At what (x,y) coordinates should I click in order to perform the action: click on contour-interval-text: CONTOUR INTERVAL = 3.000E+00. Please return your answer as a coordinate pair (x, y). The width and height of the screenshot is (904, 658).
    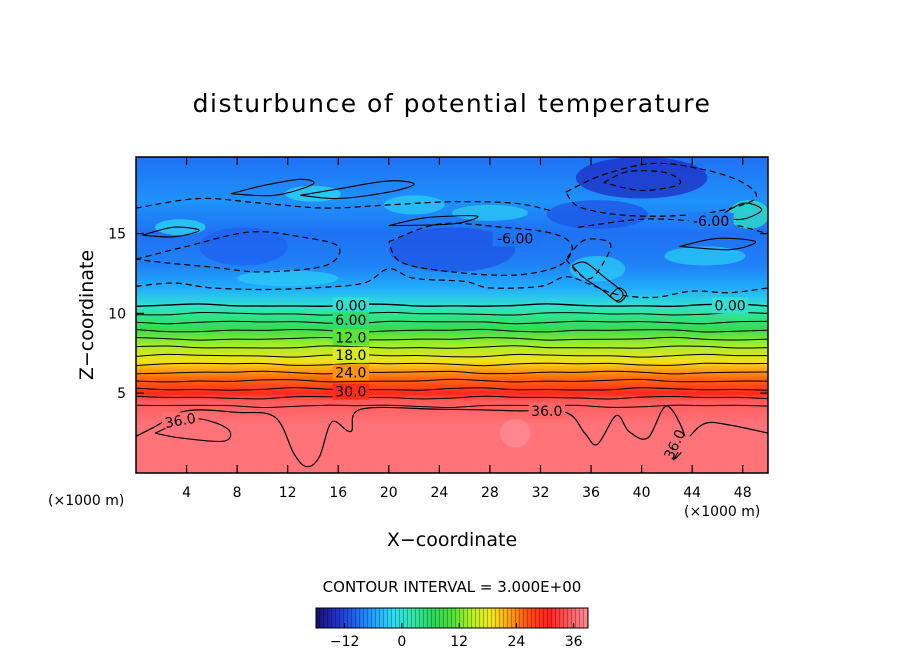
    Looking at the image, I should click on (452, 587).